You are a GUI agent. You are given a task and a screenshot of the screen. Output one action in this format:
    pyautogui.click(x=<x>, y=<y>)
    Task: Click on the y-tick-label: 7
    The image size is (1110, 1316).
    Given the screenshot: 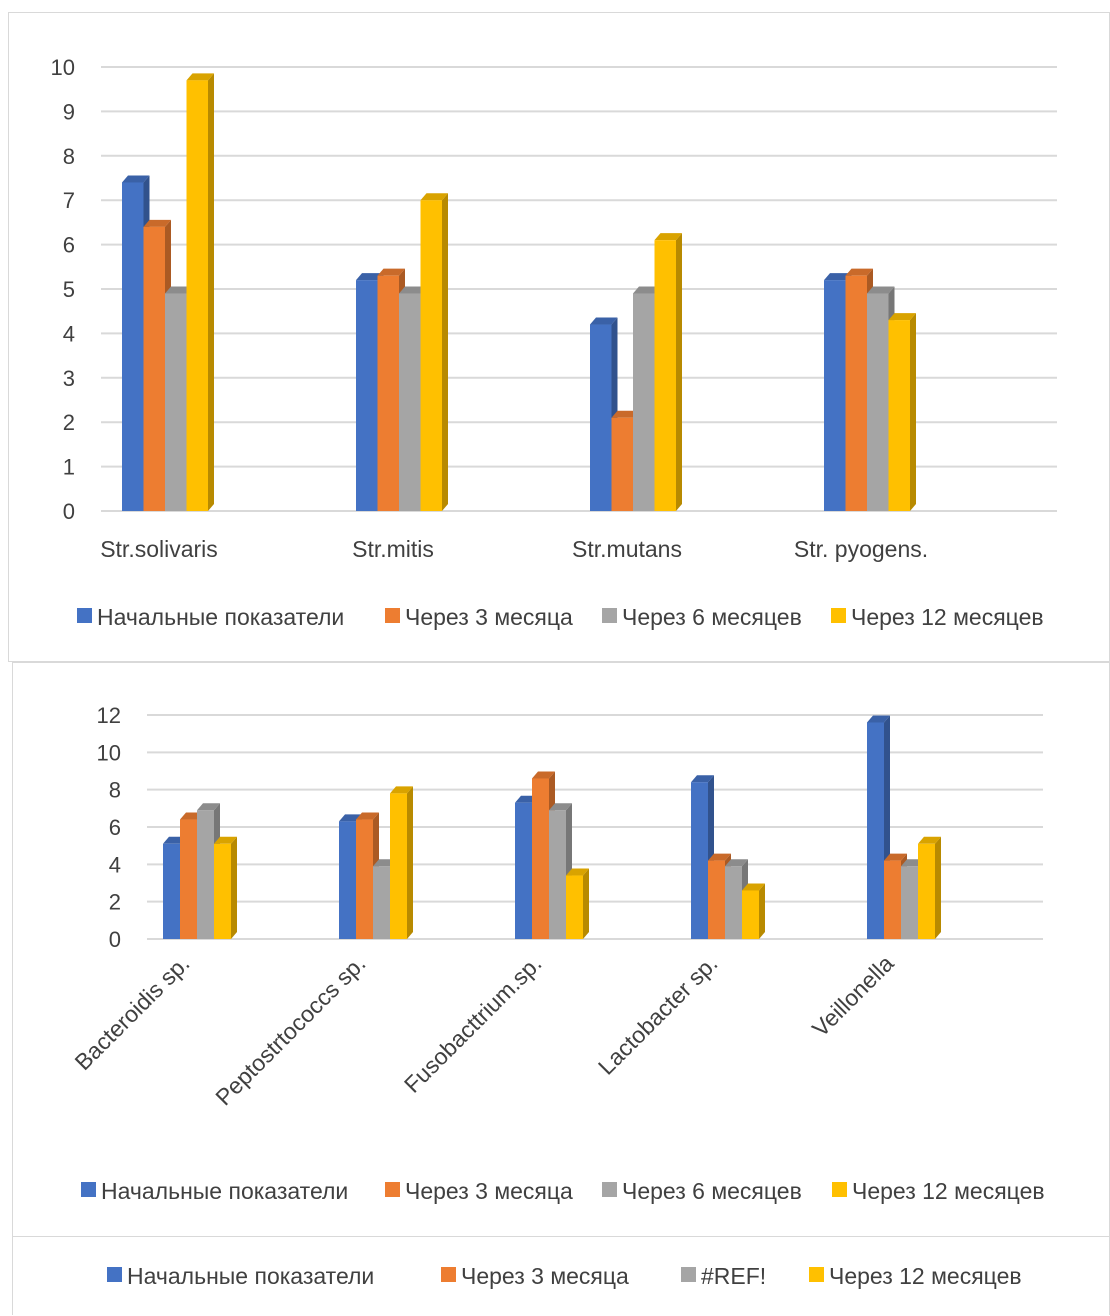 What is the action you would take?
    pyautogui.click(x=69, y=200)
    